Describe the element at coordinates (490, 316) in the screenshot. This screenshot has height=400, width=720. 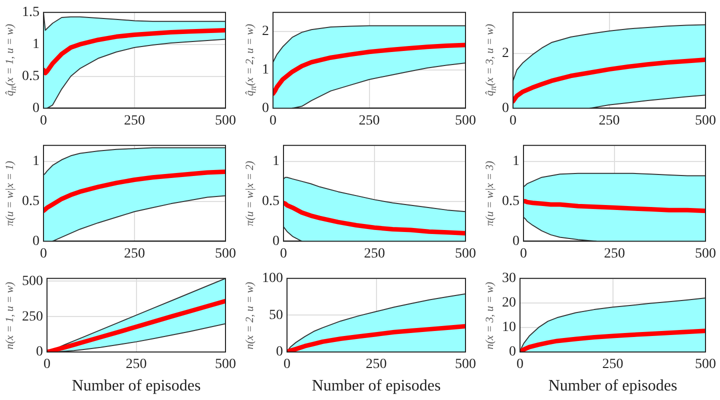
I see `y-axis-title: n(x = 3, u = w)` at that location.